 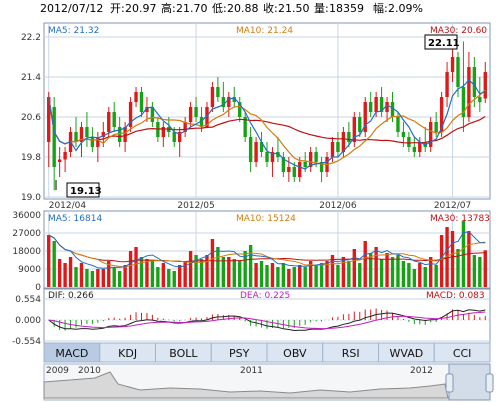 I want to click on tab-psy: PSY, so click(x=239, y=352).